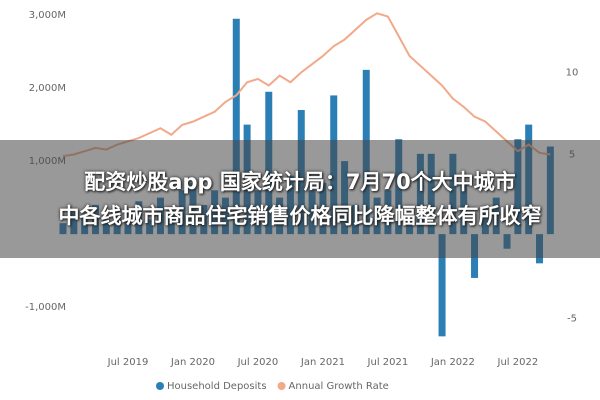  I want to click on caption-line: 配资炒股app 国家统计局：7月70个大中城市, so click(300, 182).